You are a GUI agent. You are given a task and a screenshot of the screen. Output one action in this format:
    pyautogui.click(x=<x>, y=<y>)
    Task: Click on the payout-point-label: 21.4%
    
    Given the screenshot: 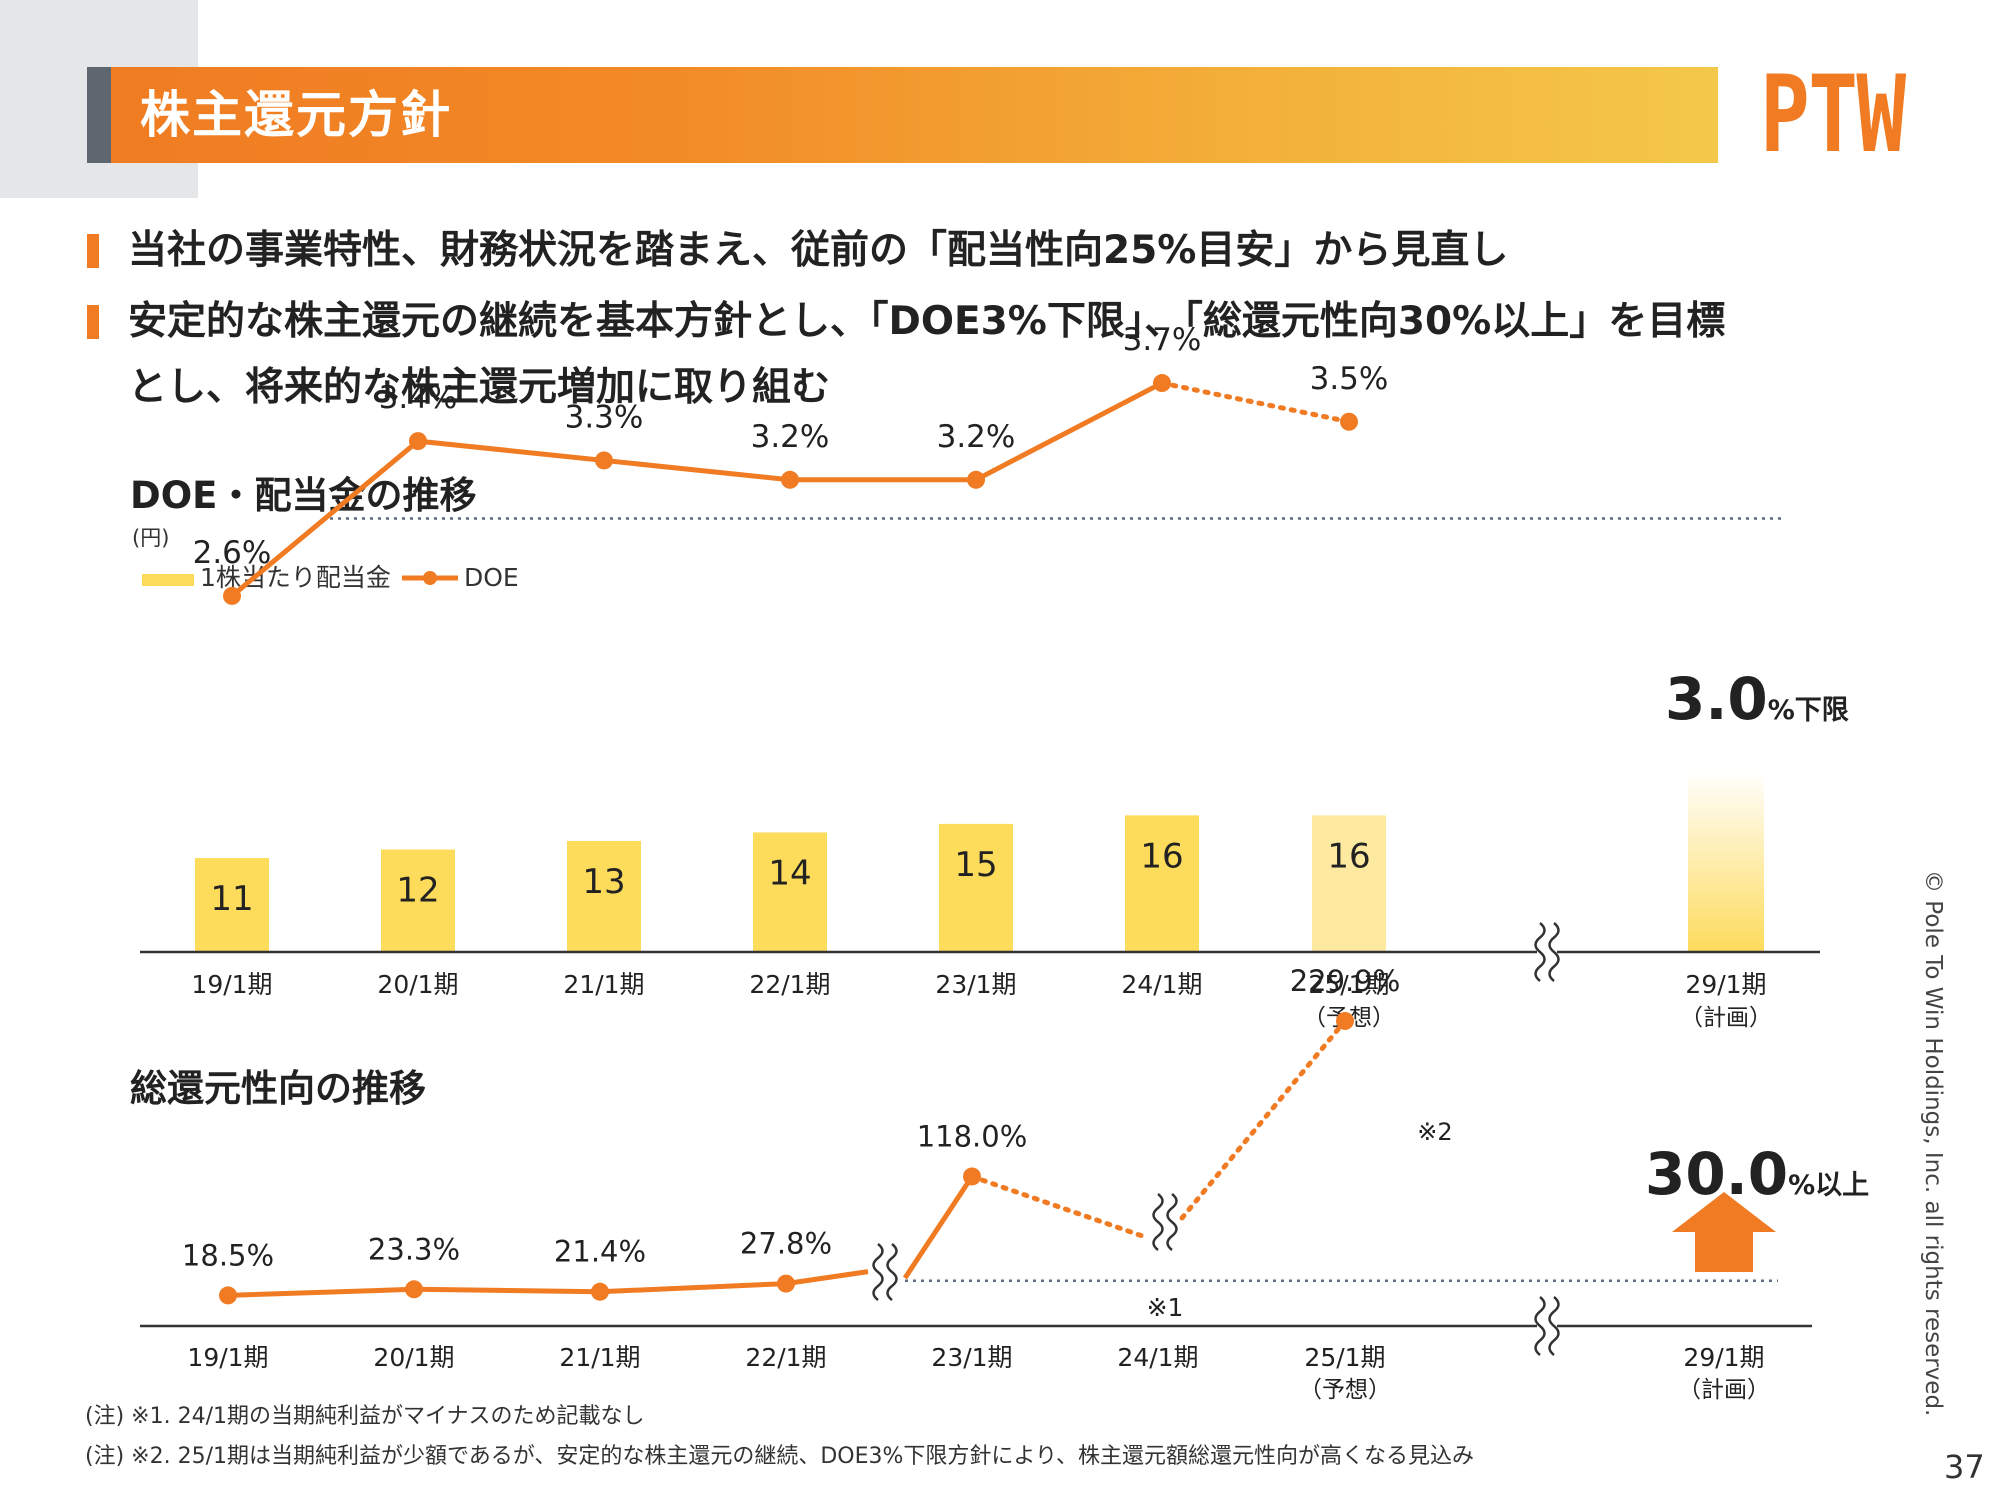 What is the action you would take?
    pyautogui.click(x=600, y=1252)
    